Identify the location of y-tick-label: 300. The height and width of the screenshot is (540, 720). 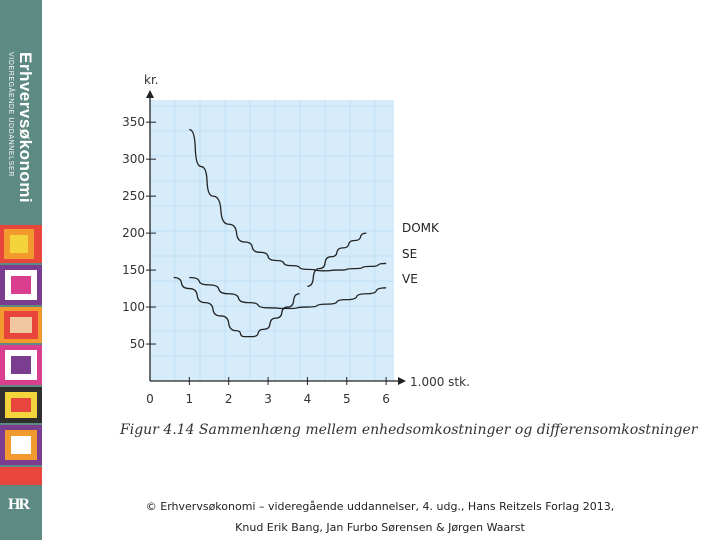
(133, 159).